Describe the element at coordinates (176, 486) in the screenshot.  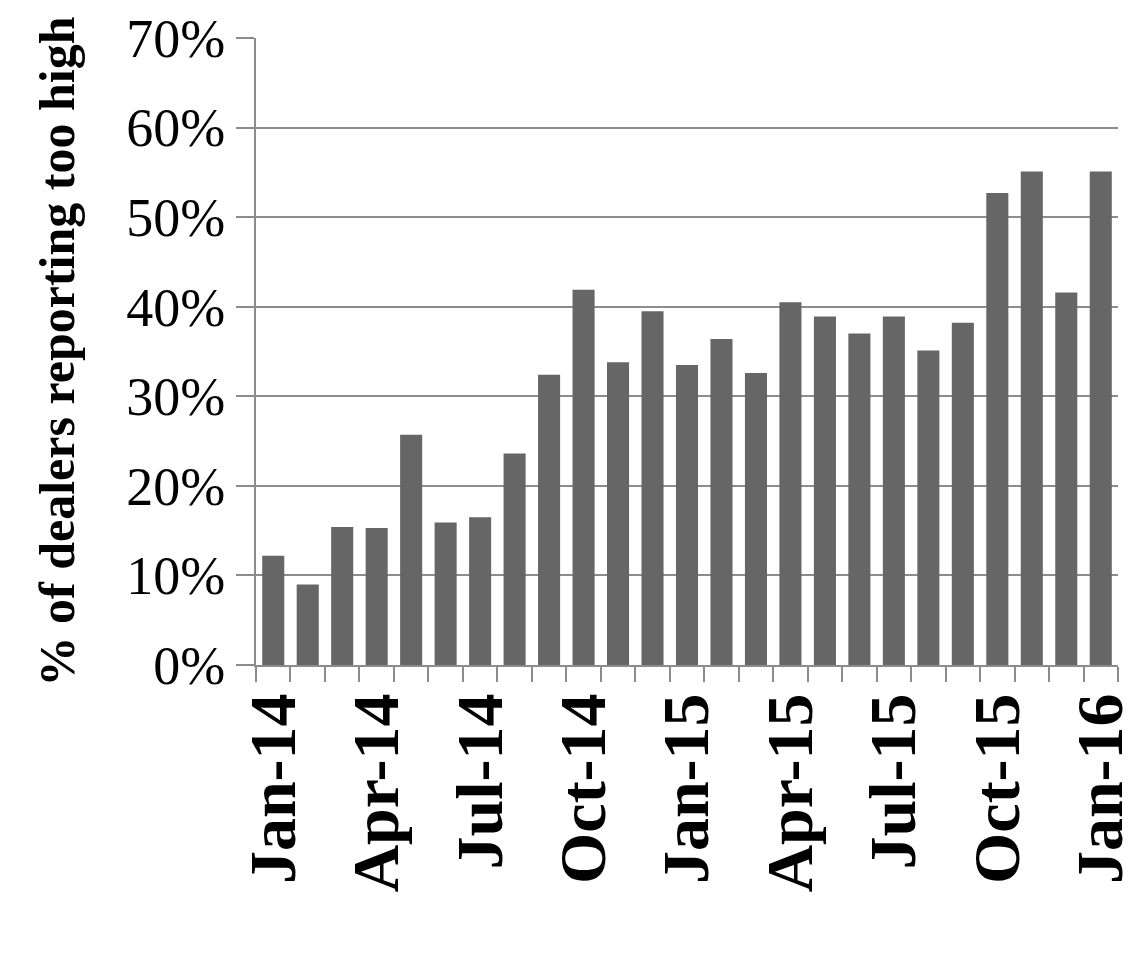
I see `y-tick-label: 20%` at that location.